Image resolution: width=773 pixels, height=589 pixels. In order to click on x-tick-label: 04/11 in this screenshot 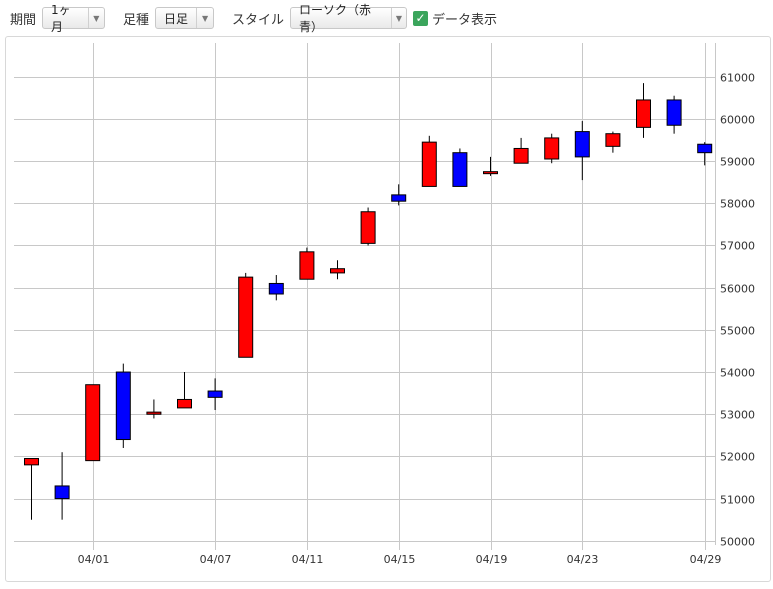, I will do `click(308, 559)`.